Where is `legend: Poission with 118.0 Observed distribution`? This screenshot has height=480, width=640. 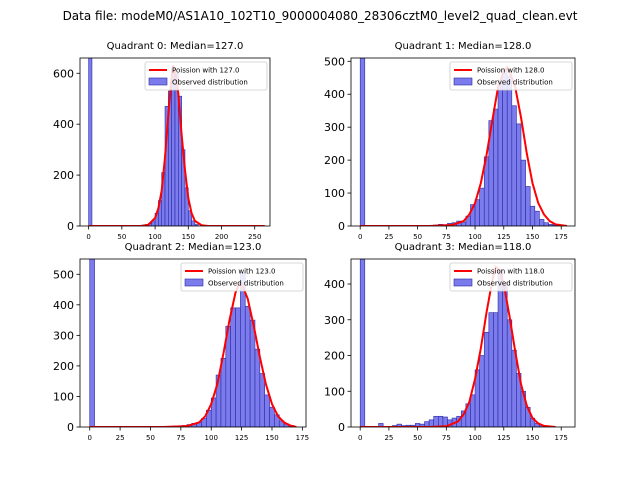
legend: Poission with 118.0 Observed distribution is located at coordinates (511, 277).